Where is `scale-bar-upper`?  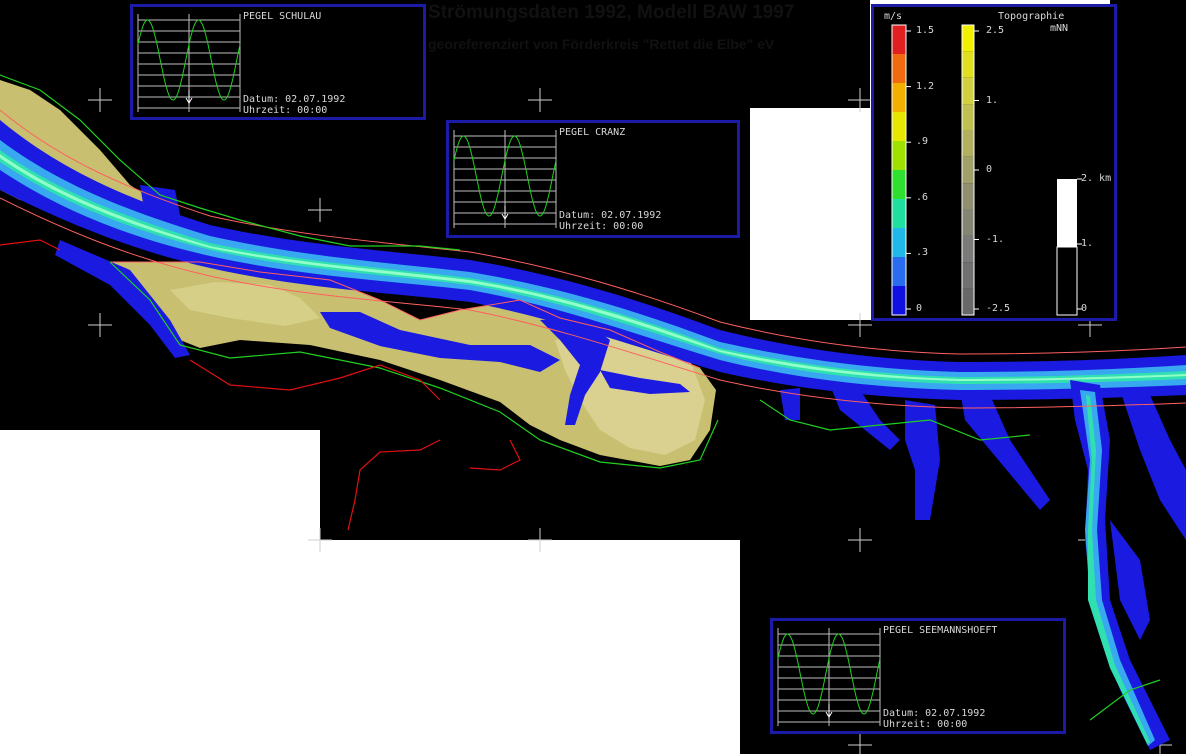 scale-bar-upper is located at coordinates (1067, 213).